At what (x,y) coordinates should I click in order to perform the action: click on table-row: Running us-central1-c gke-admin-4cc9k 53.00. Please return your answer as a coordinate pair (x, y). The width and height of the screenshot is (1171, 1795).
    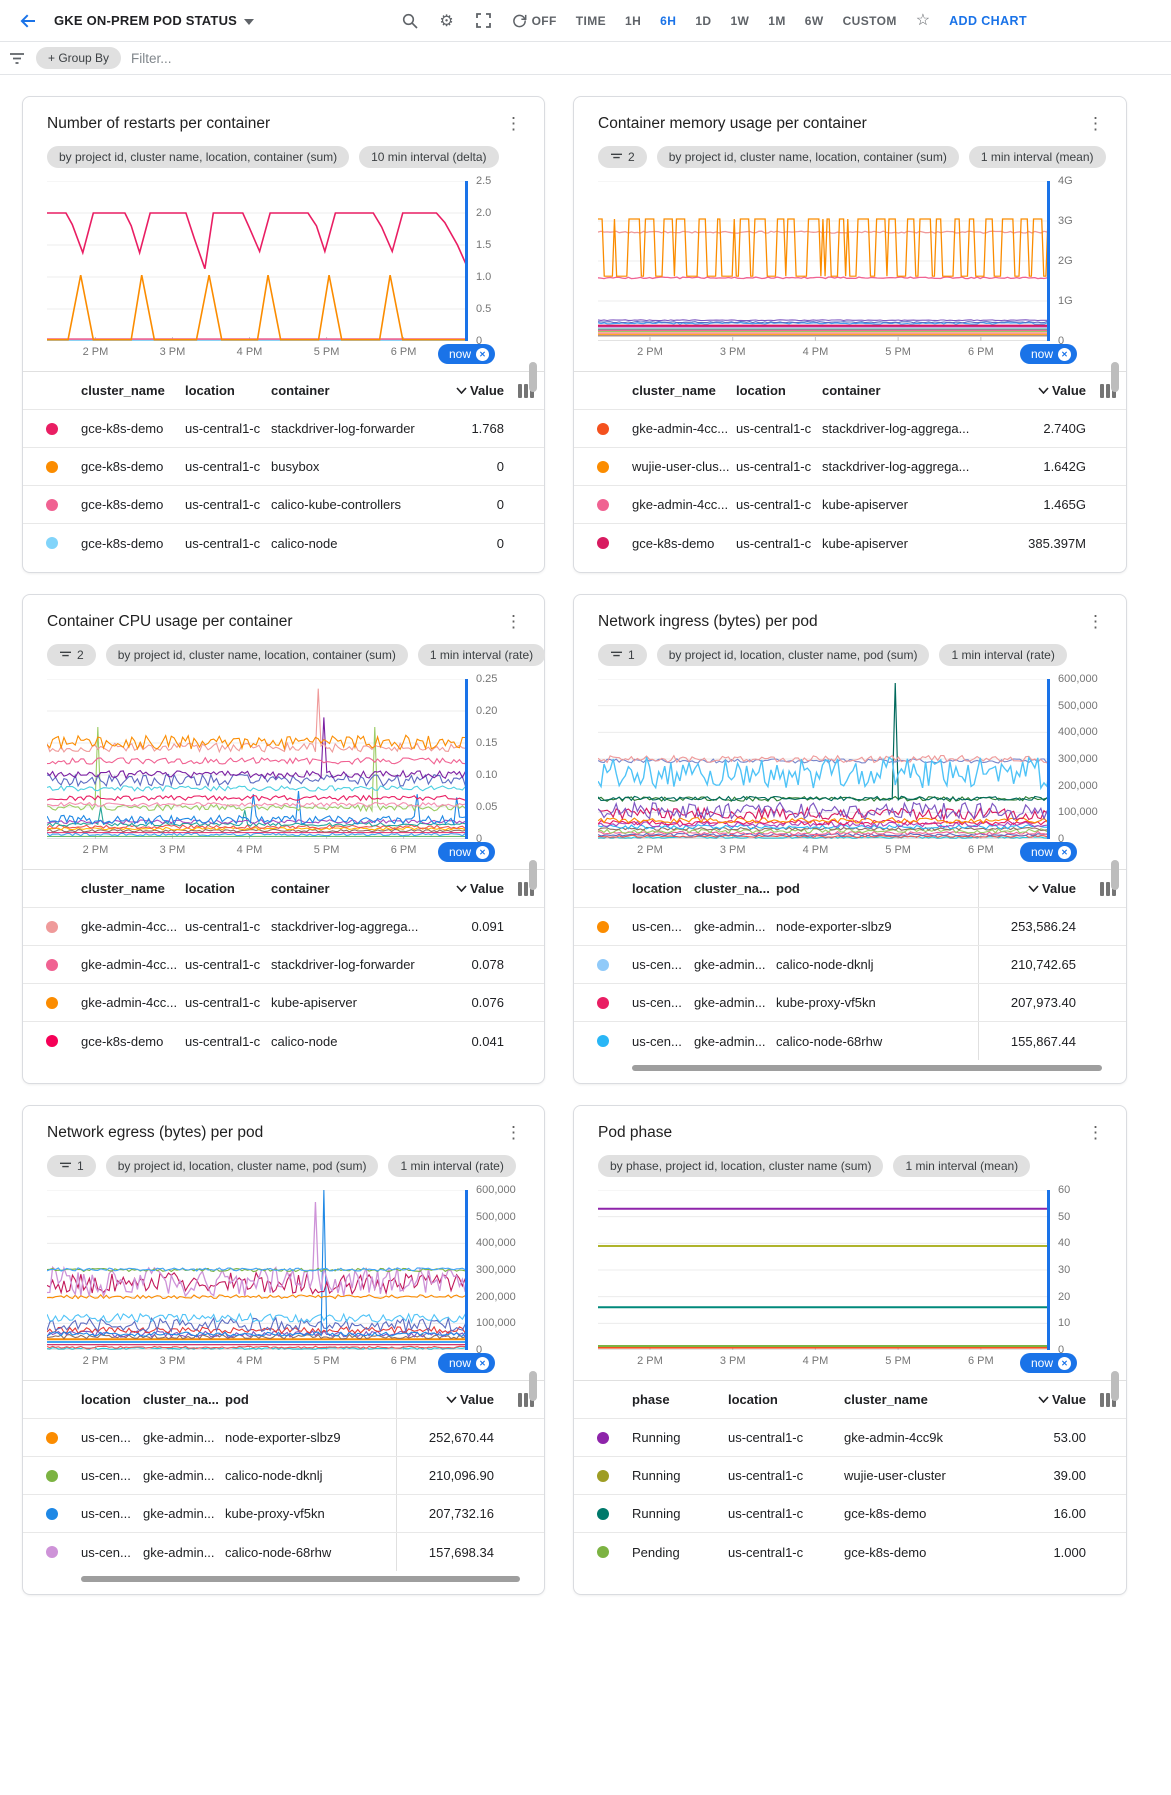
    Looking at the image, I should click on (850, 1438).